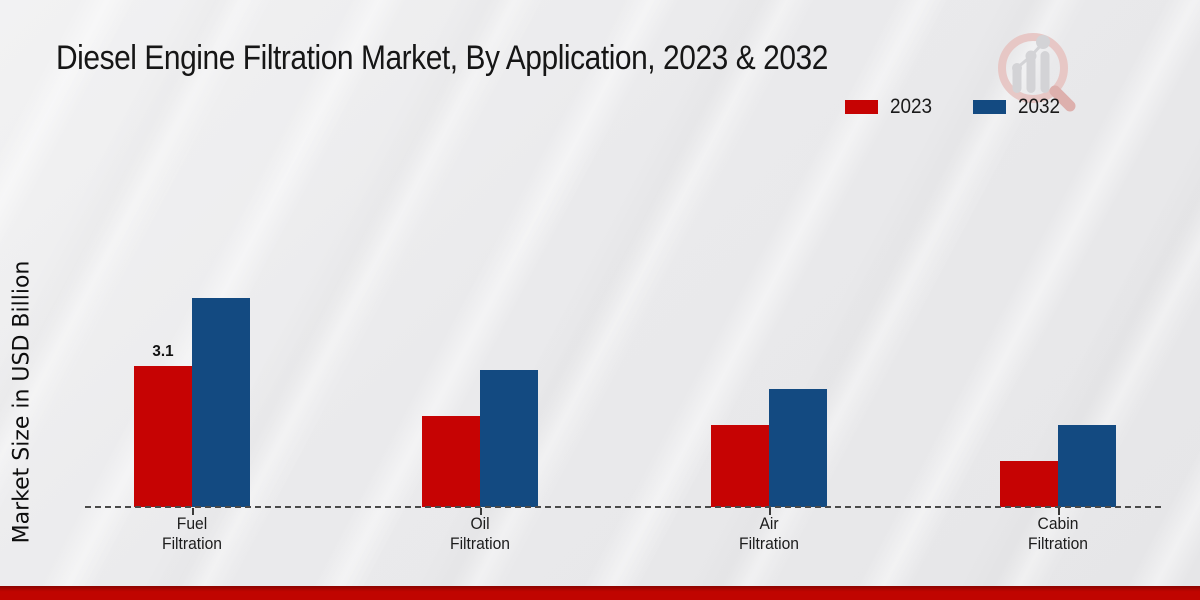 This screenshot has height=600, width=1200. I want to click on brand-logo-watermark-icon, so click(1037, 72).